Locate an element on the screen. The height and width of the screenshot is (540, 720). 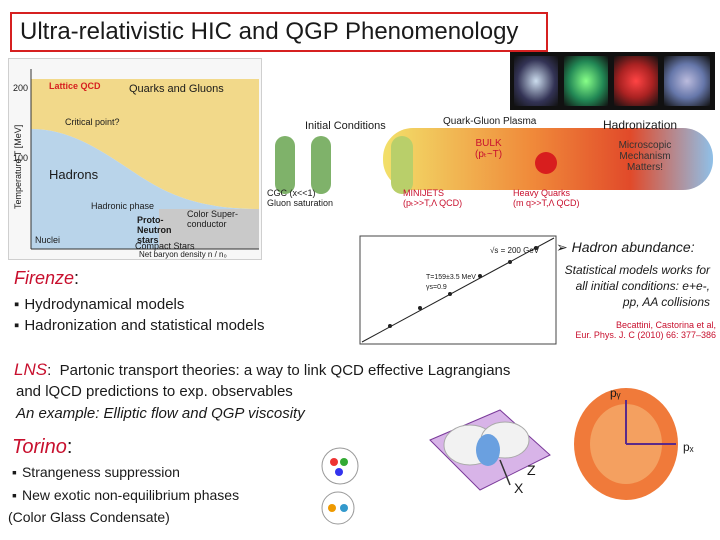
minijets-title: MINIJETS is located at coordinates (424, 193).